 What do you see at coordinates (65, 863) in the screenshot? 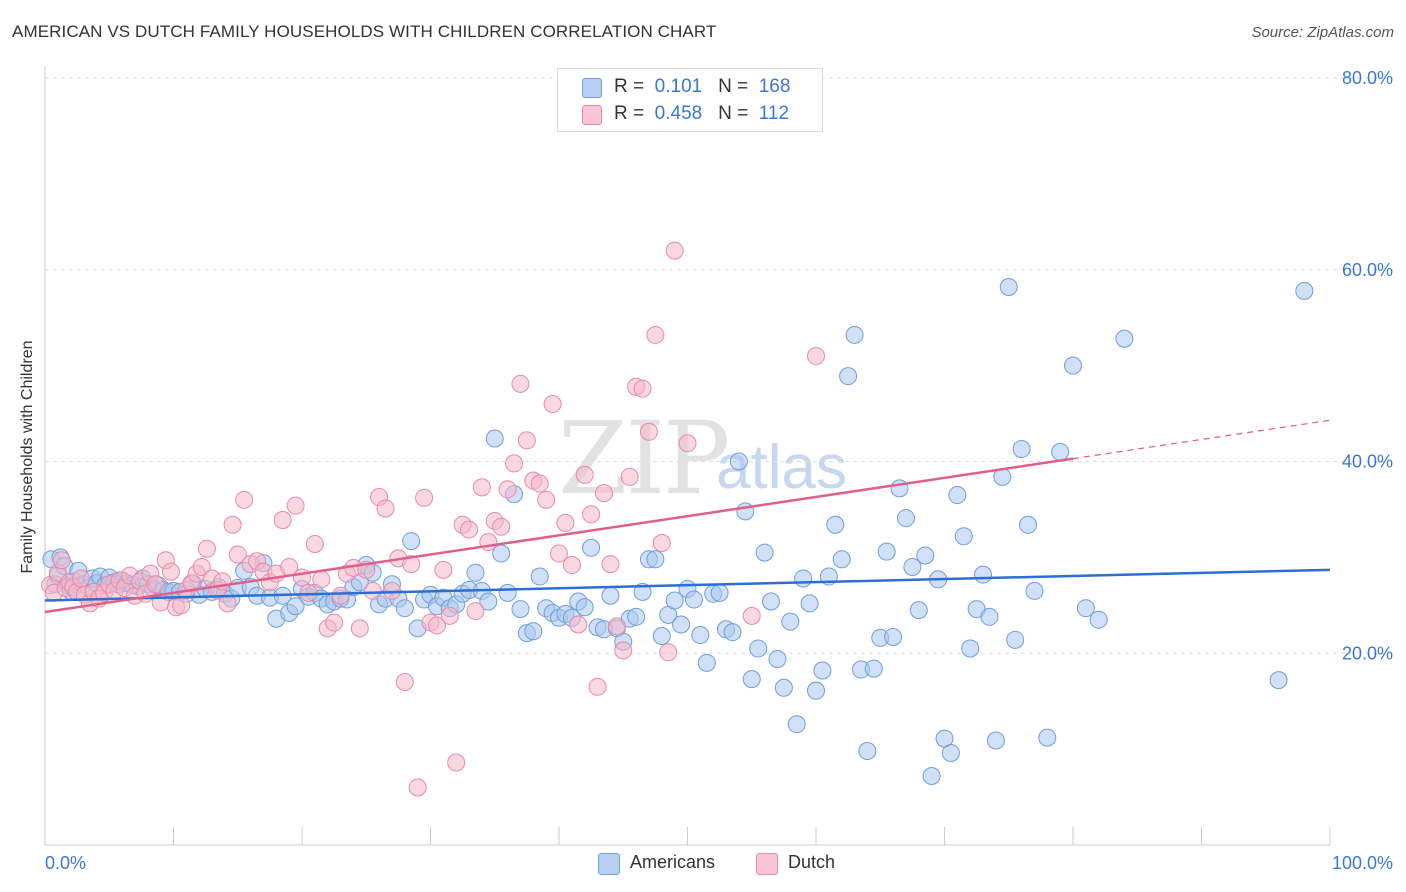
I see `x-tick-label: 0.0%` at bounding box center [65, 863].